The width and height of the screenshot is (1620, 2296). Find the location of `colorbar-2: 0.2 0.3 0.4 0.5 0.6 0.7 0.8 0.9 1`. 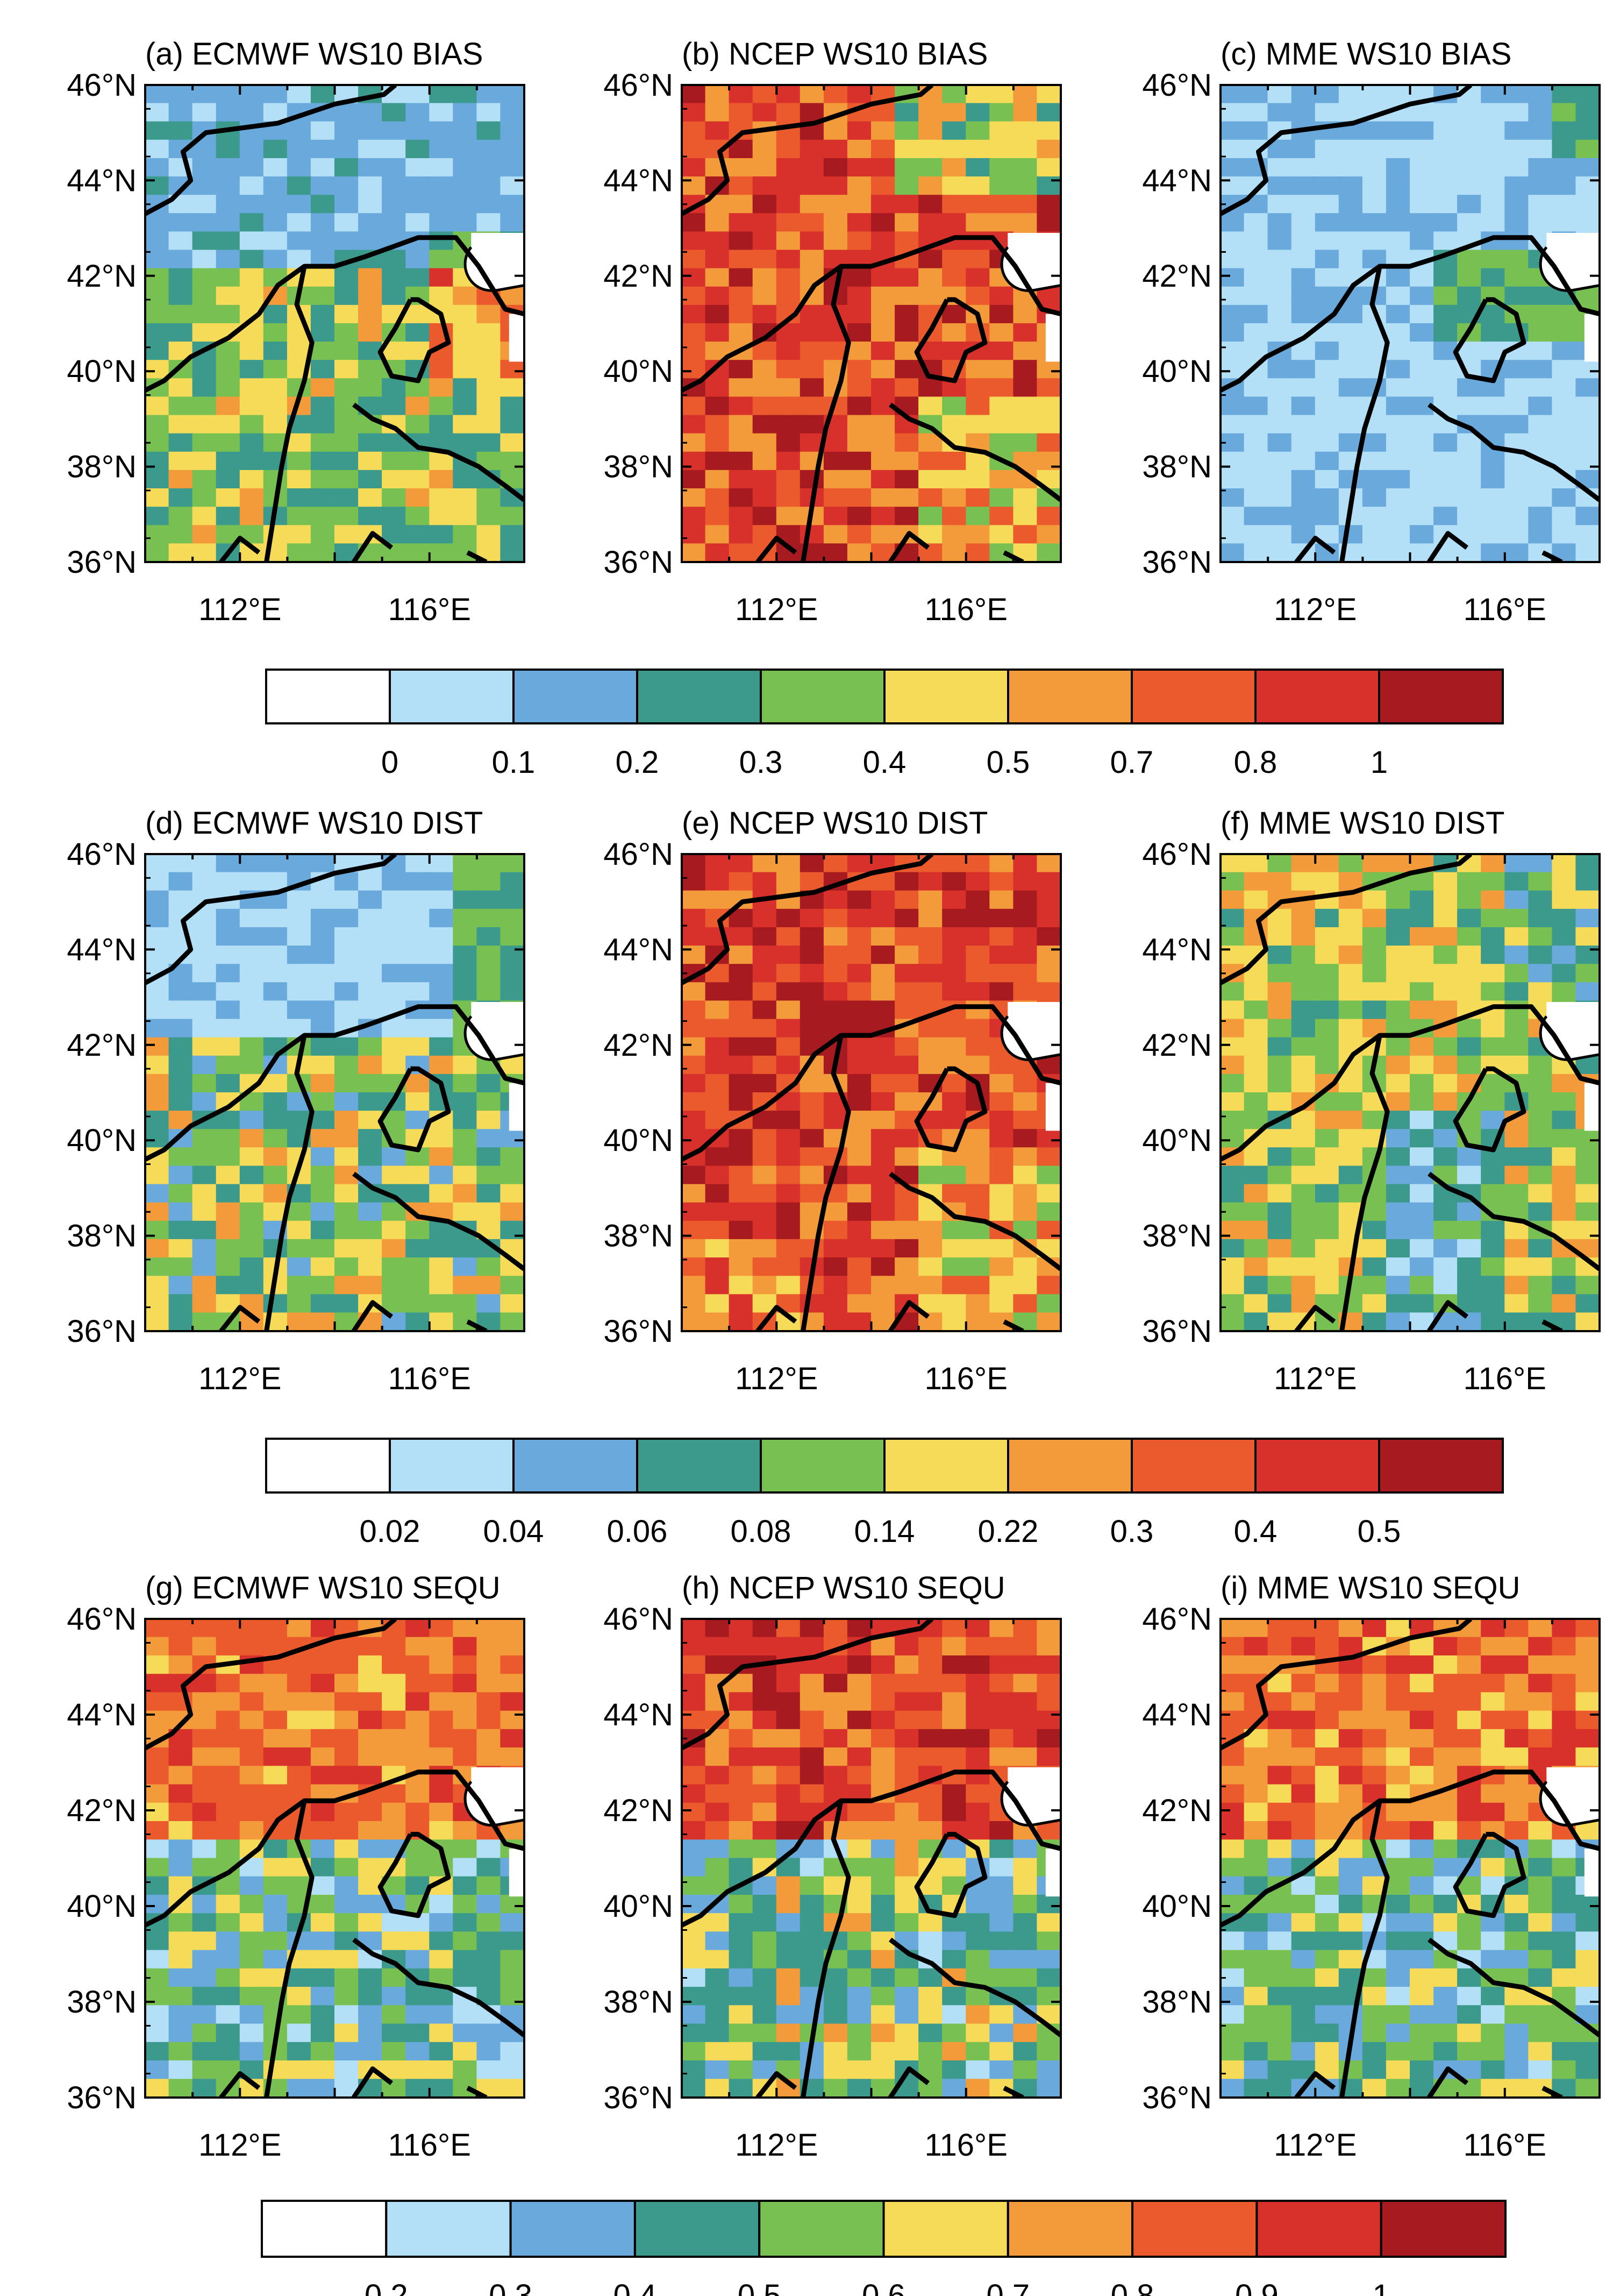

colorbar-2: 0.2 0.3 0.4 0.5 0.6 0.7 0.8 0.9 1 is located at coordinates (884, 2248).